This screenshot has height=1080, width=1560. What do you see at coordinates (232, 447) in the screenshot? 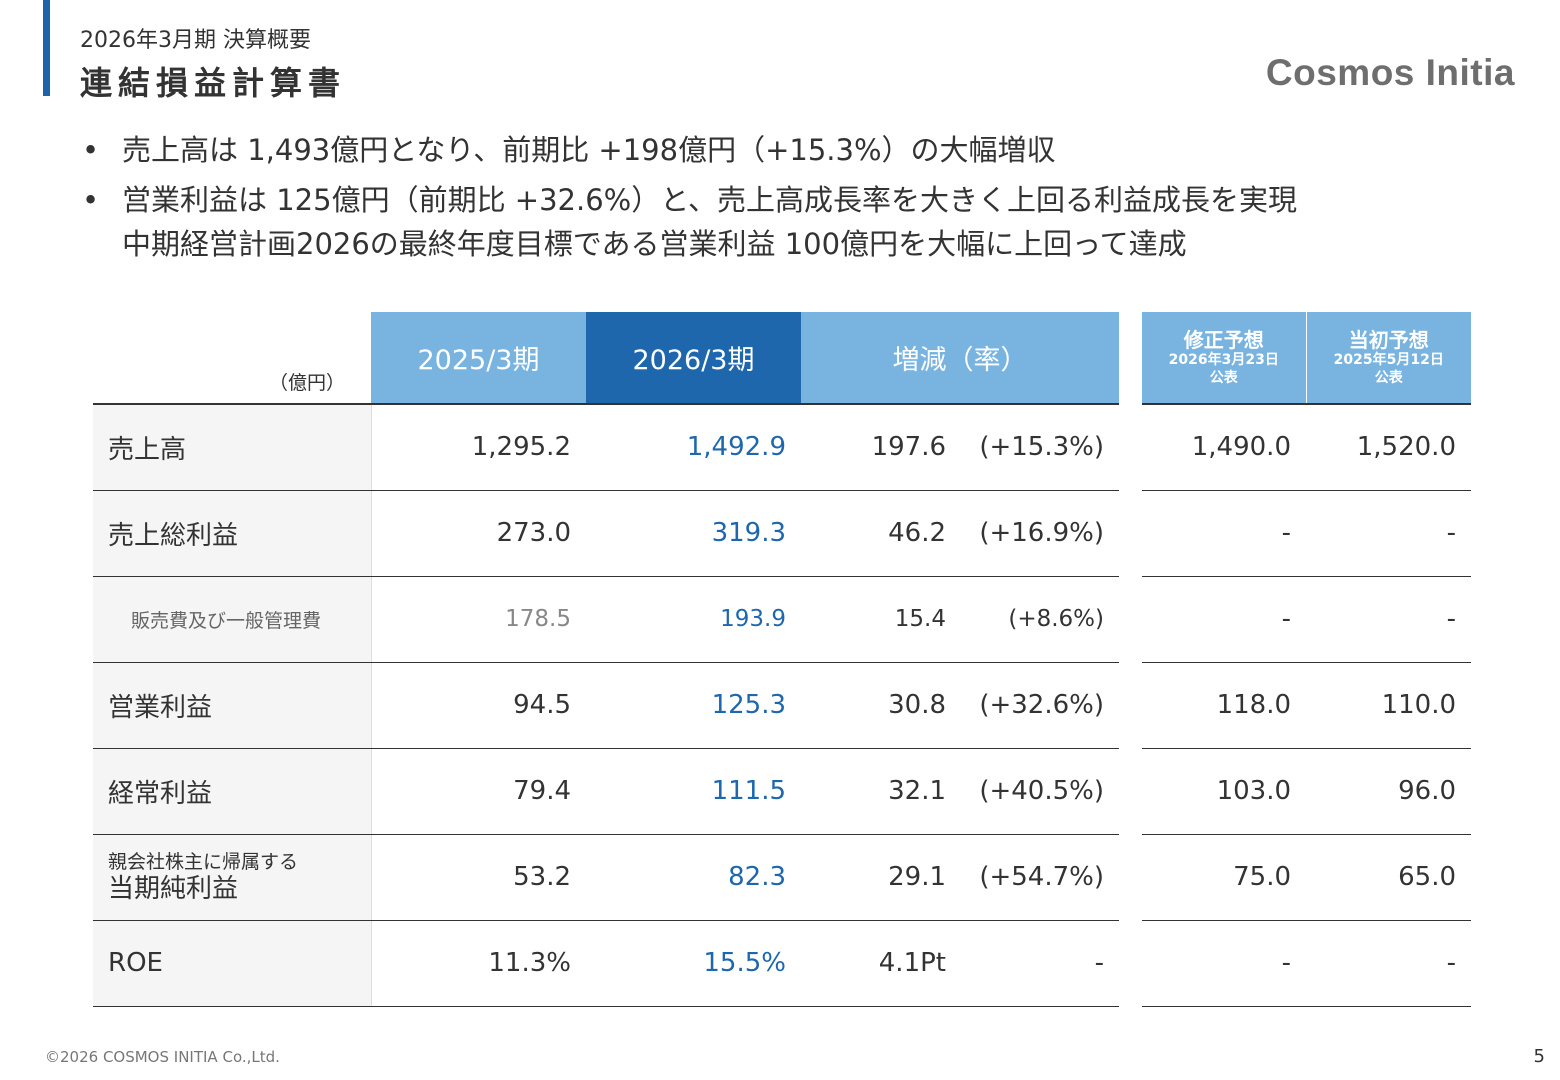
I see `row-label: 売上高` at bounding box center [232, 447].